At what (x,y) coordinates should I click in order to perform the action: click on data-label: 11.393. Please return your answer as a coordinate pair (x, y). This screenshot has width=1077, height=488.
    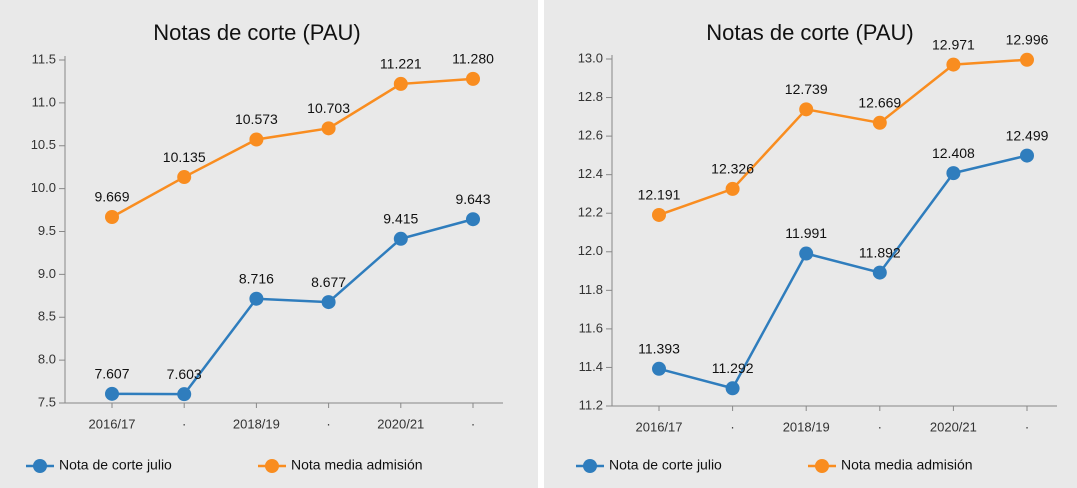
    Looking at the image, I should click on (659, 348).